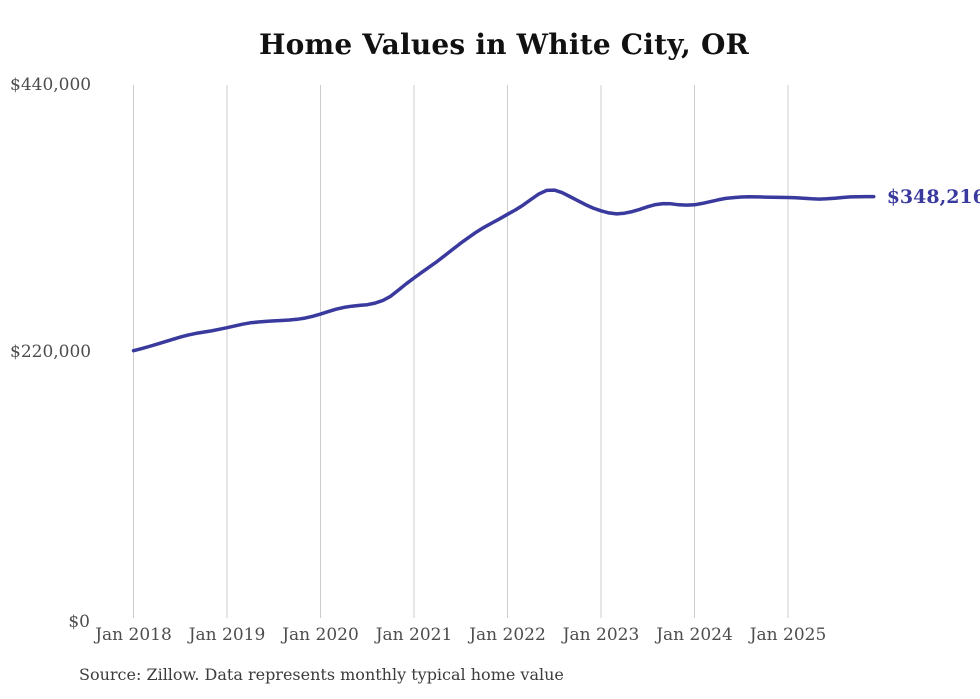  What do you see at coordinates (601, 635) in the screenshot?
I see `x-axis-label: Jan 2023` at bounding box center [601, 635].